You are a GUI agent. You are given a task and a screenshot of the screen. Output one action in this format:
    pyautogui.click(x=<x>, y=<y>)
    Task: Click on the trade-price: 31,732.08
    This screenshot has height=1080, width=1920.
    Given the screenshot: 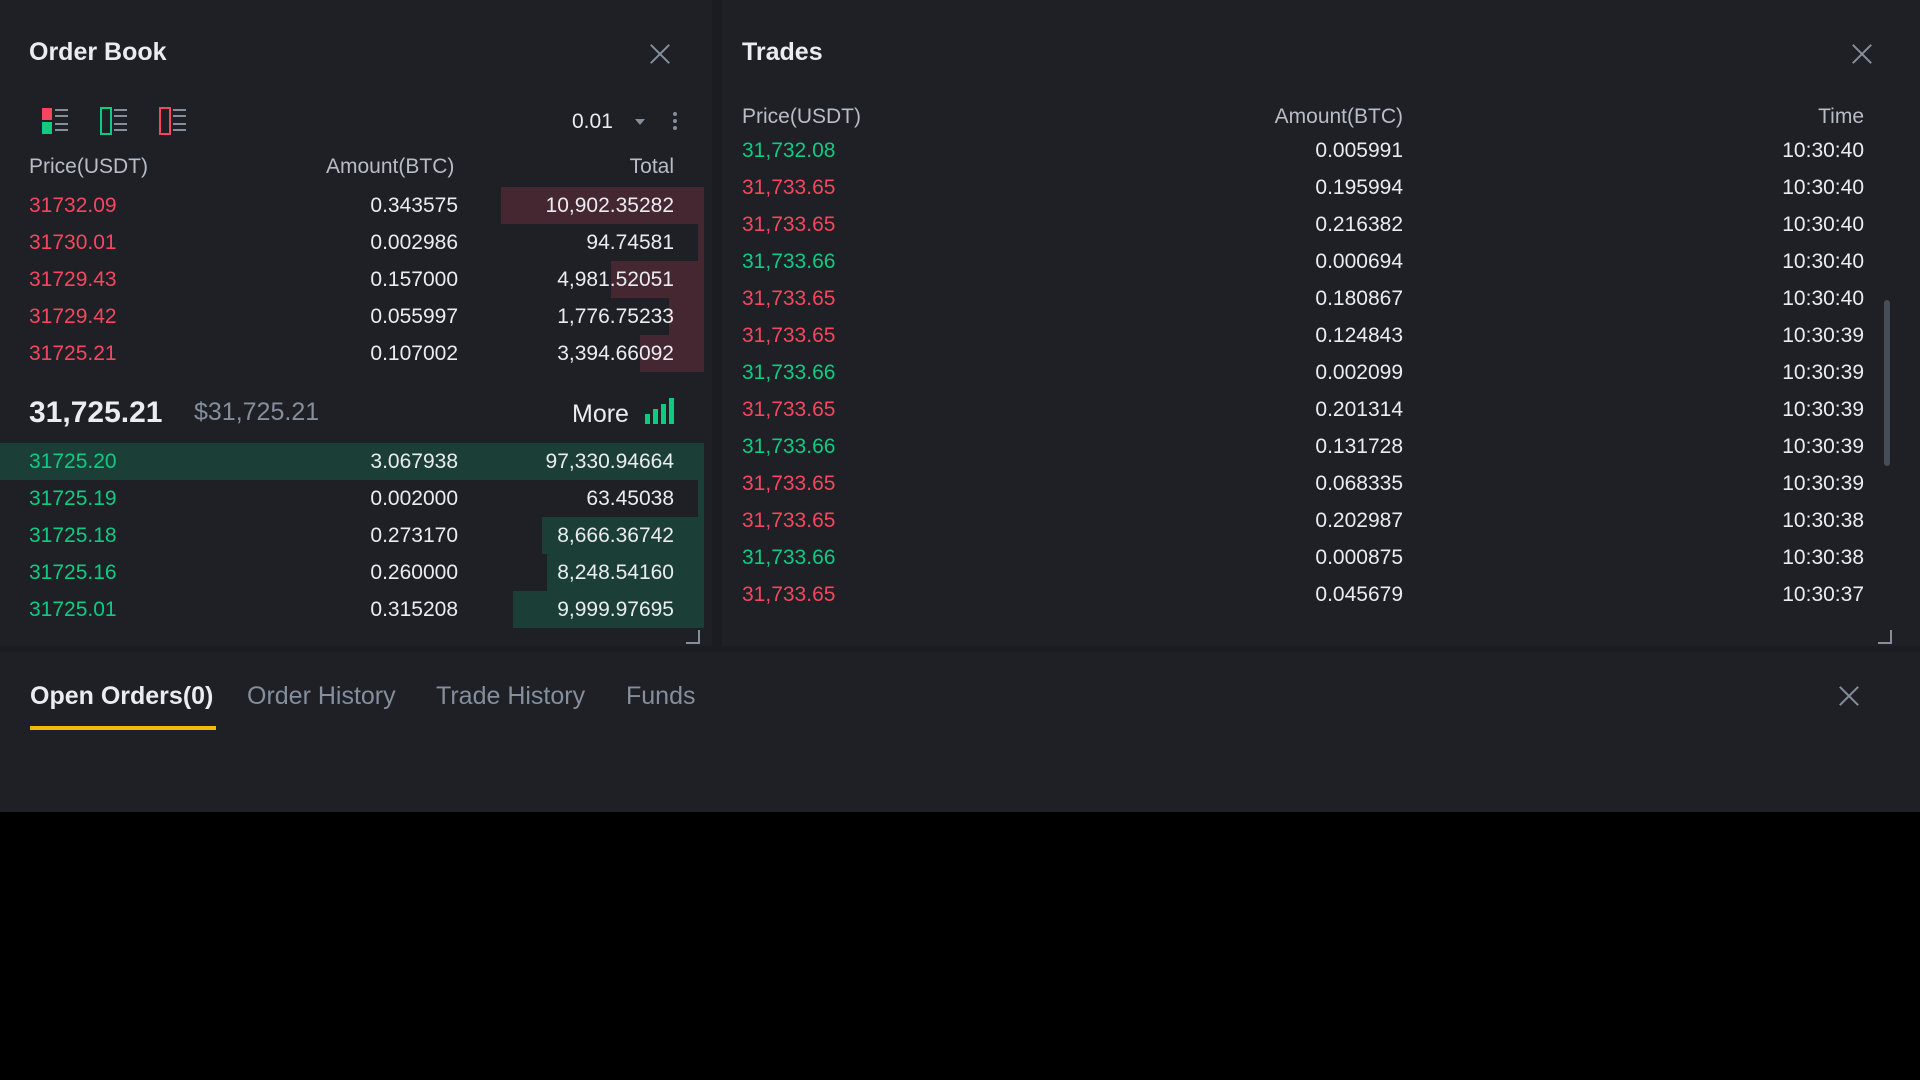 What is the action you would take?
    pyautogui.click(x=789, y=150)
    